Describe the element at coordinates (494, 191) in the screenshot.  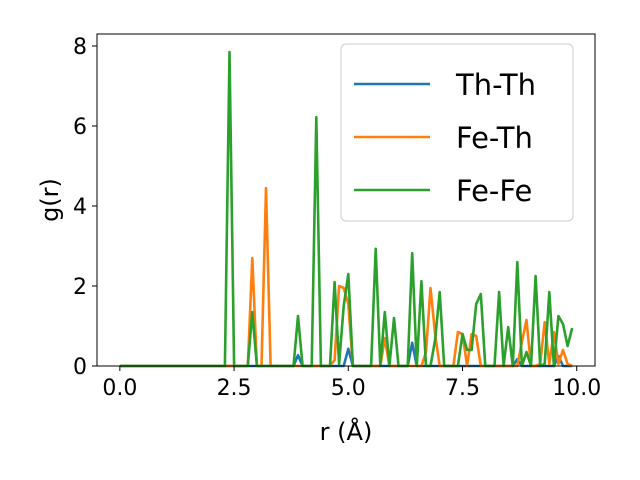
I see `legend-label-fe-fe: Fe-Fe` at that location.